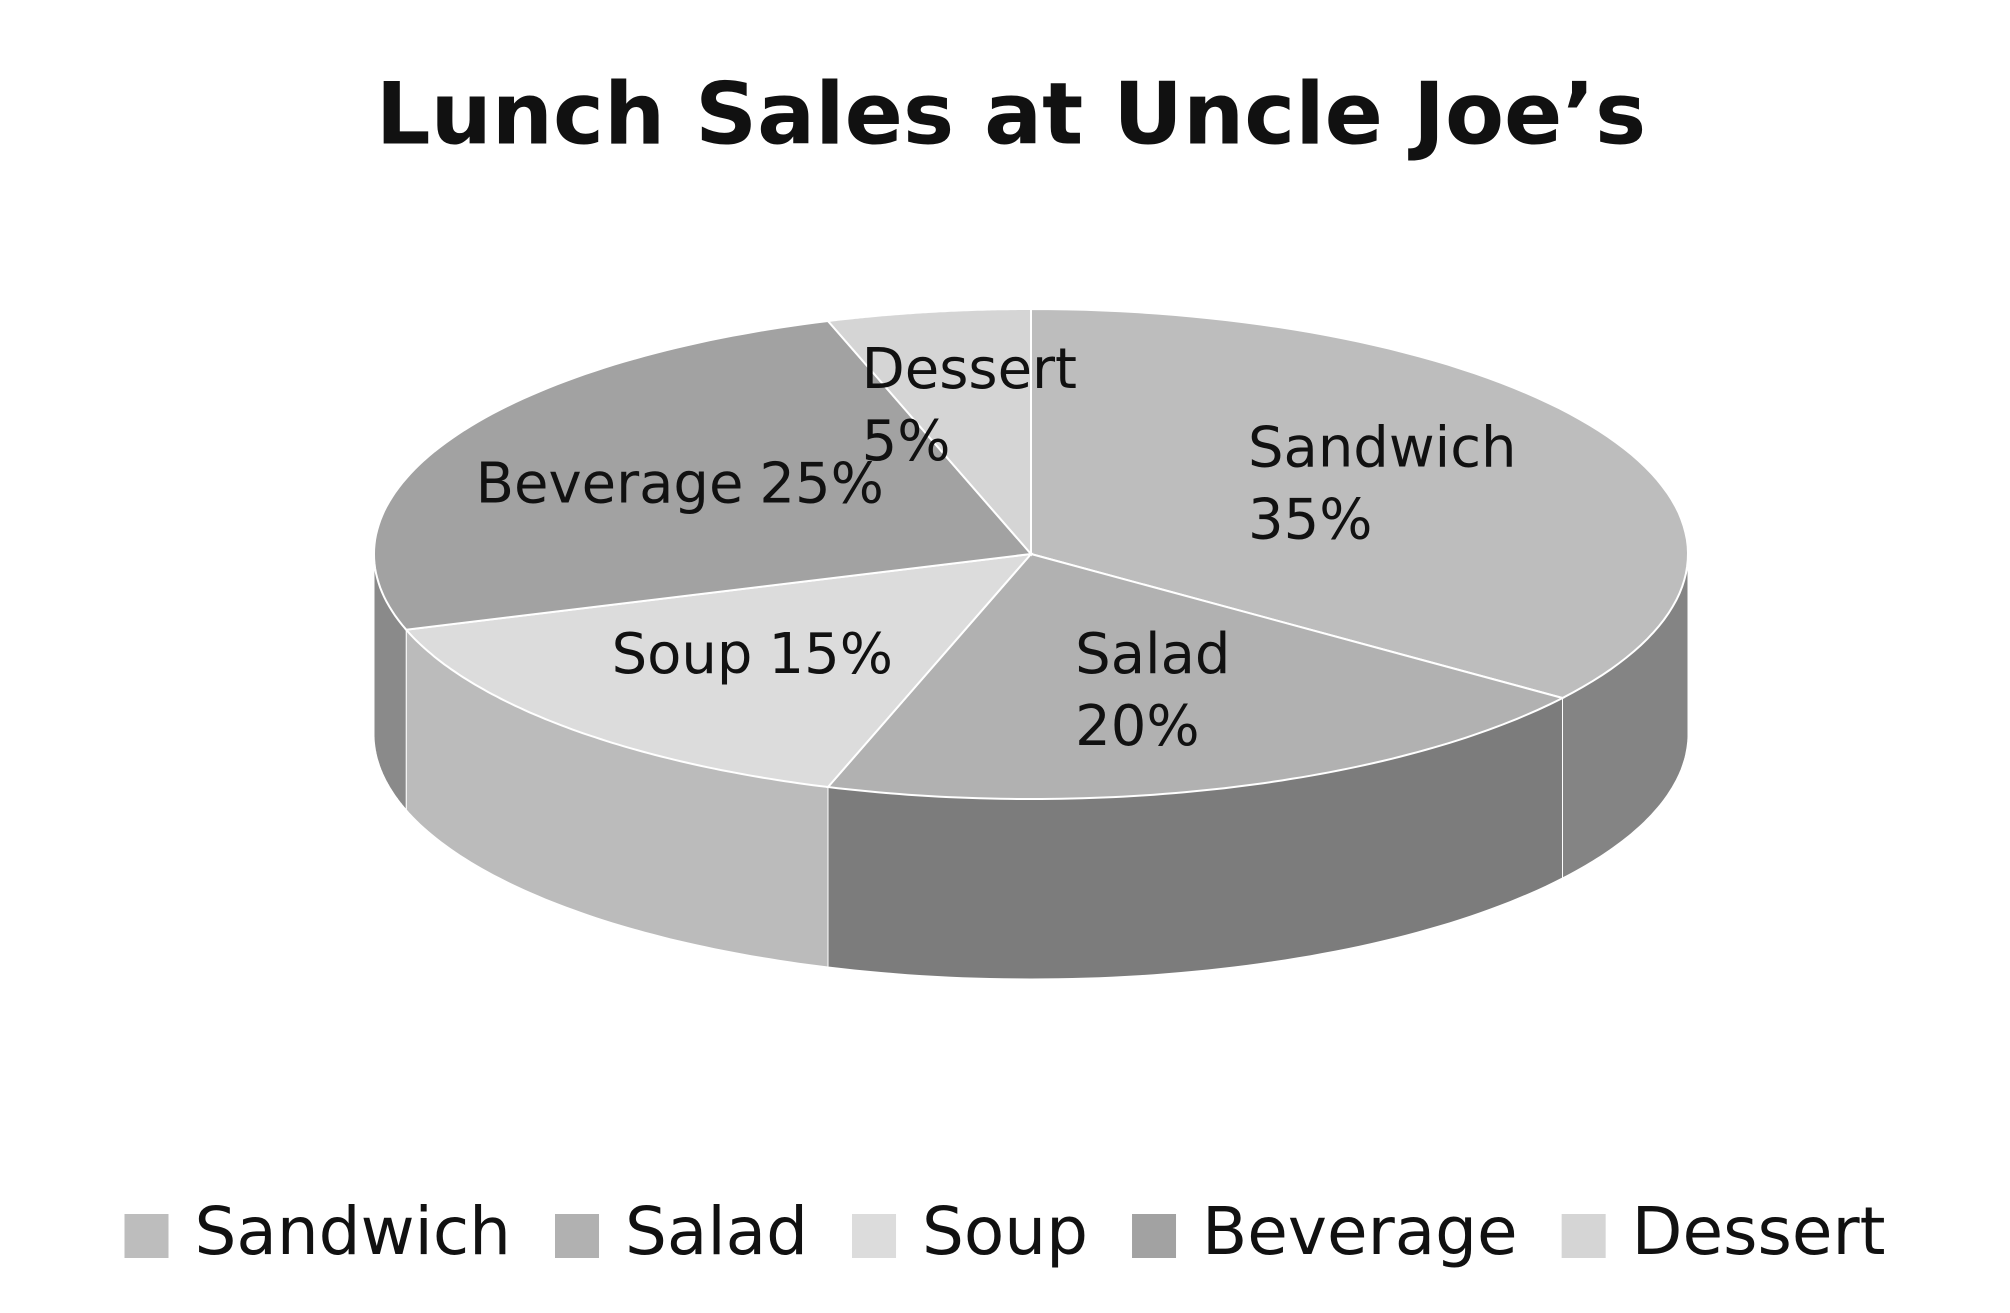 The height and width of the screenshot is (1313, 2010). What do you see at coordinates (353, 1231) in the screenshot?
I see `legend-label: Sandwich` at bounding box center [353, 1231].